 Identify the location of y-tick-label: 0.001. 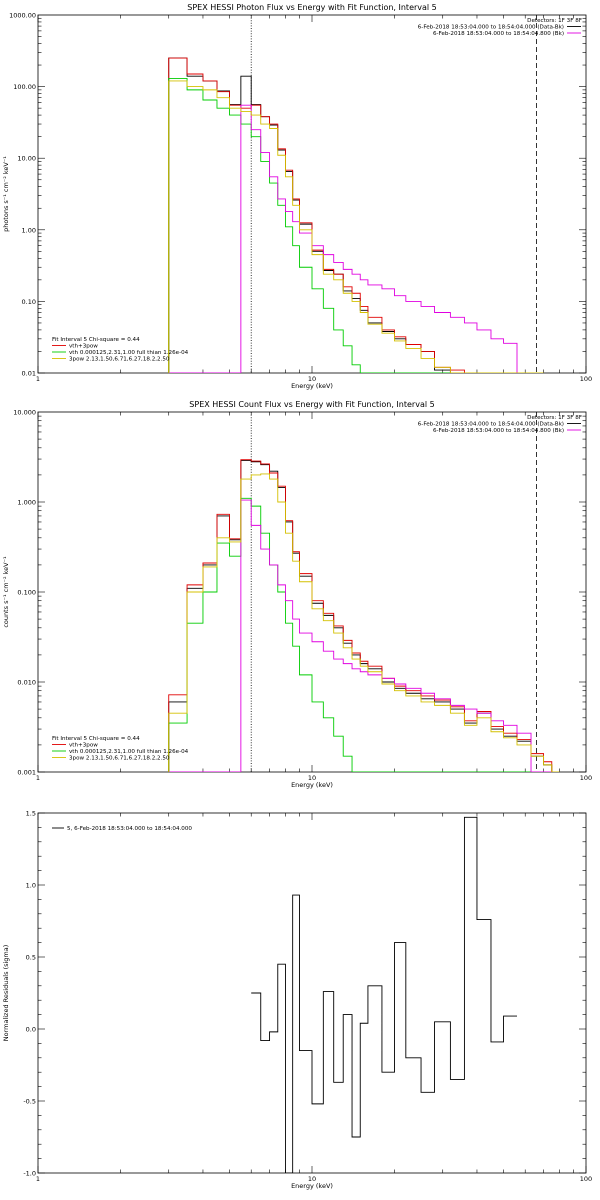
(26, 773).